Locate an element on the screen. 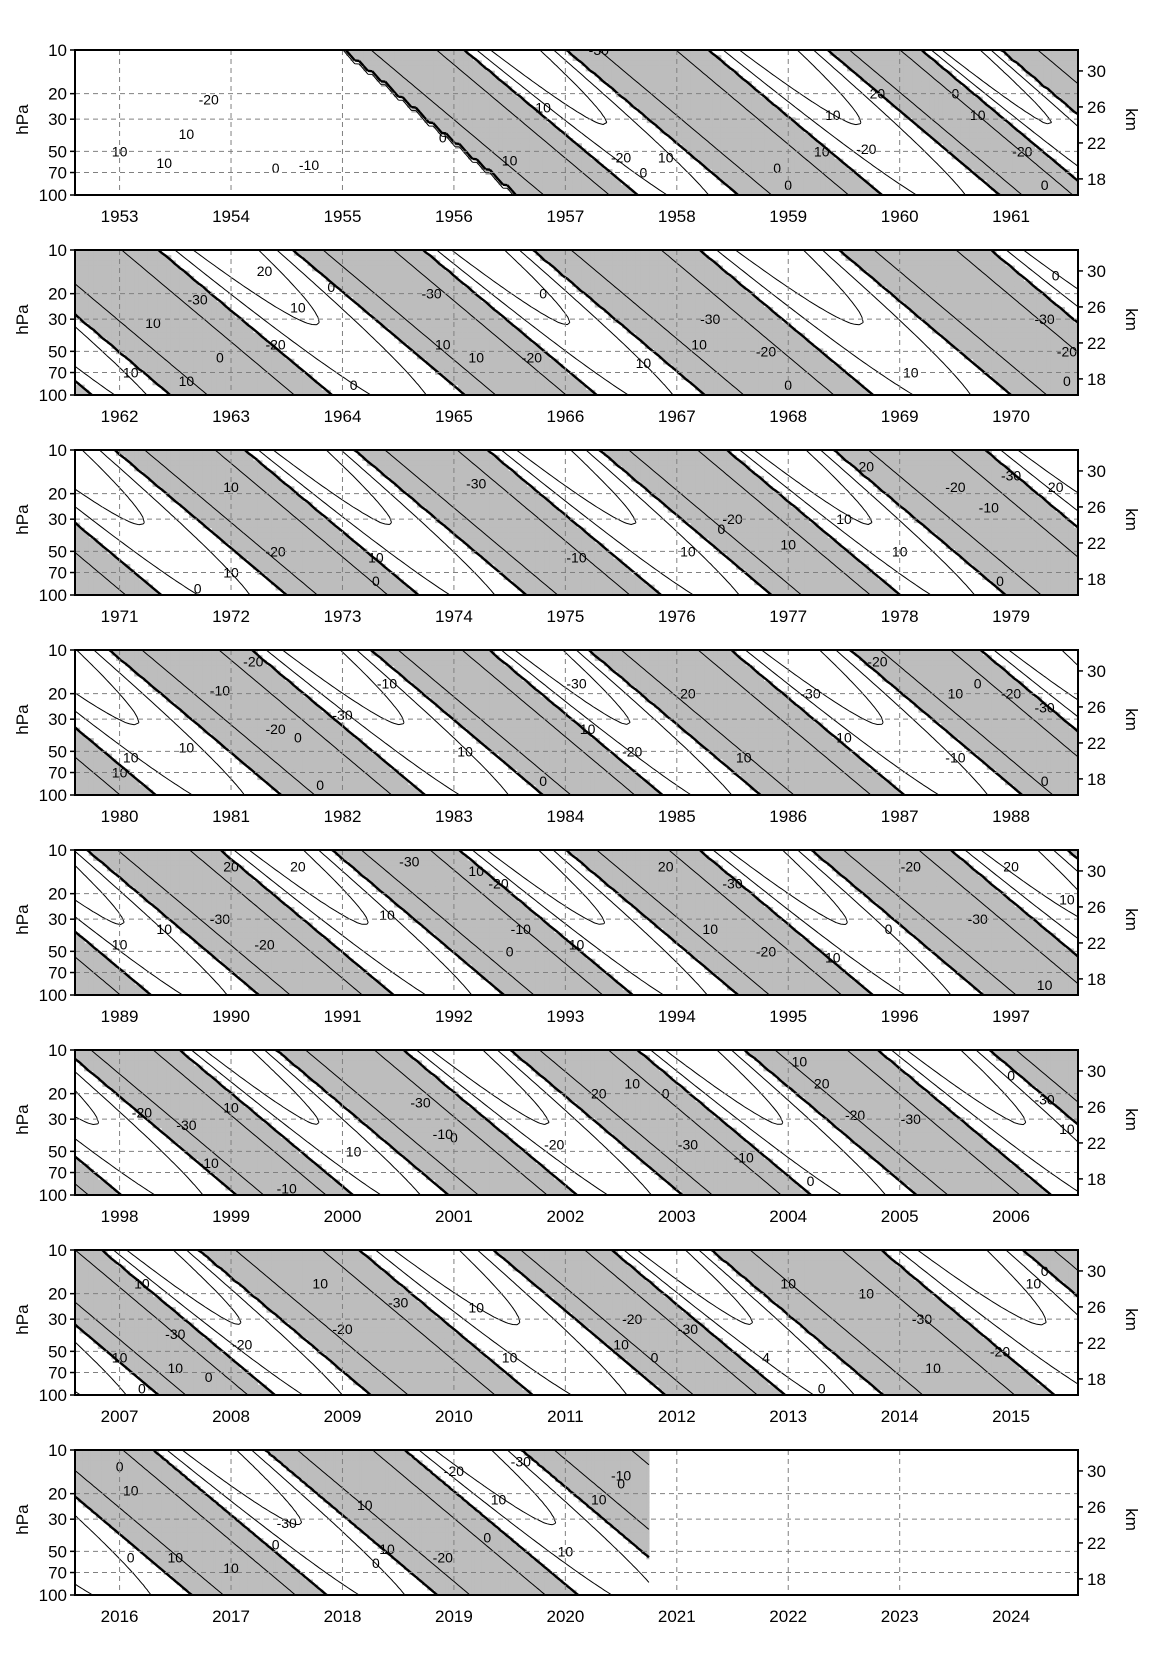  contour-label: 0 is located at coordinates (788, 185).